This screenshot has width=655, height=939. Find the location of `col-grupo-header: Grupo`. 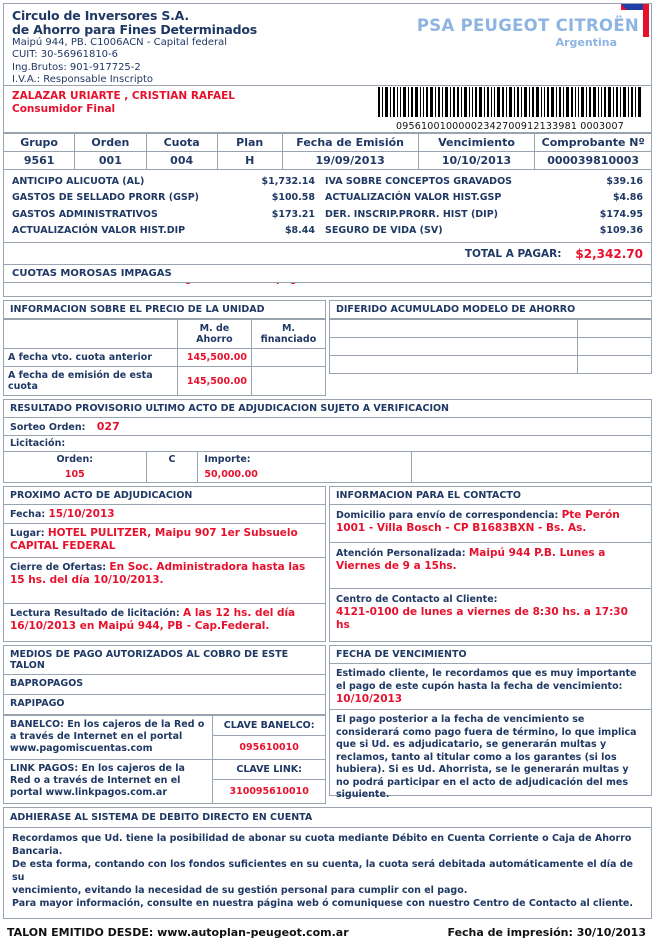

col-grupo-header: Grupo is located at coordinates (39, 142).